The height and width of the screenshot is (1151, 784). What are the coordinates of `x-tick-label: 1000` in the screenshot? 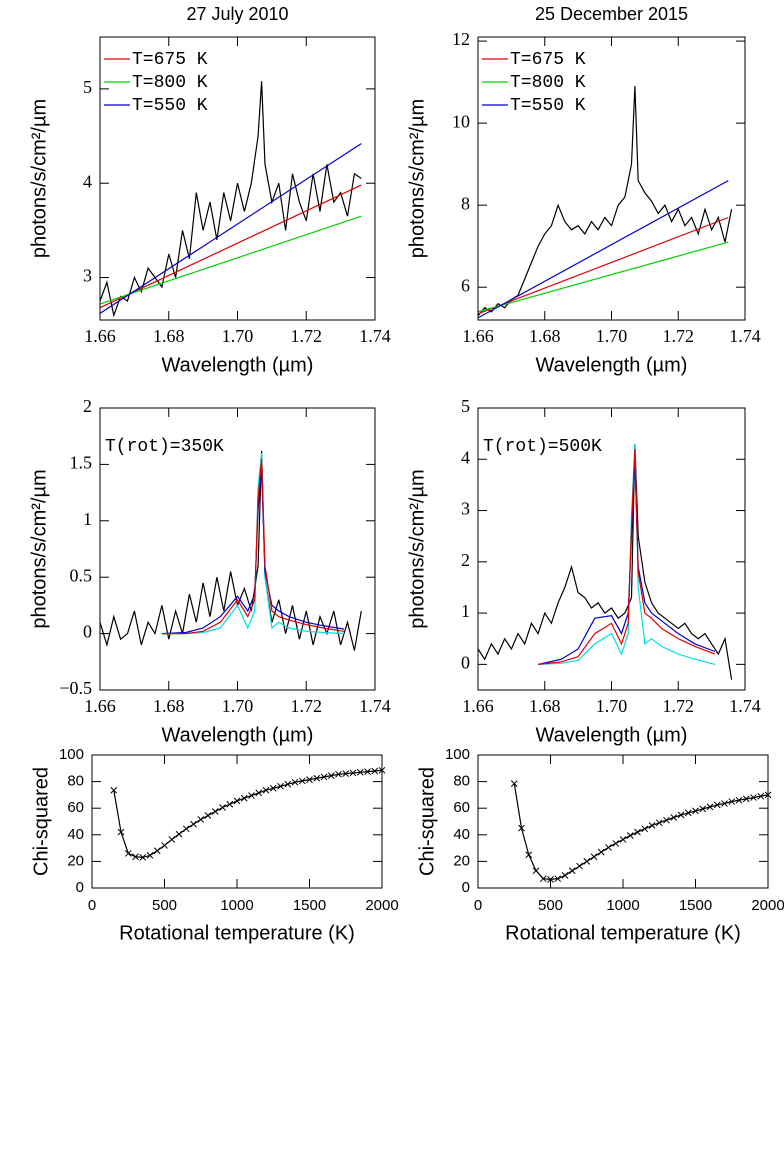 It's located at (236, 905).